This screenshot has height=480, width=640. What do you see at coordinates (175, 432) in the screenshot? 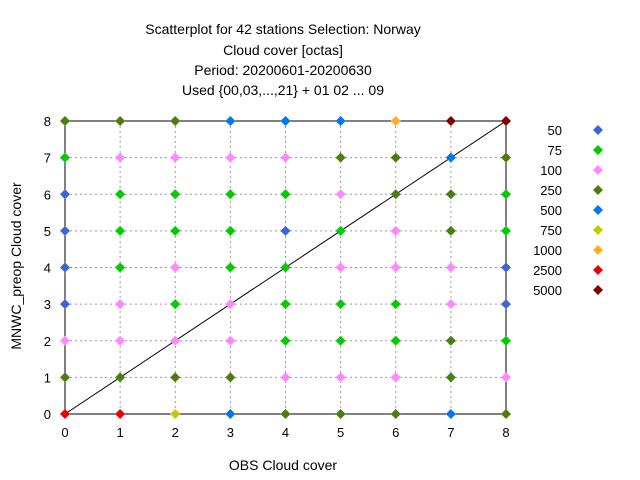
I see `x-tick-label: 2` at bounding box center [175, 432].